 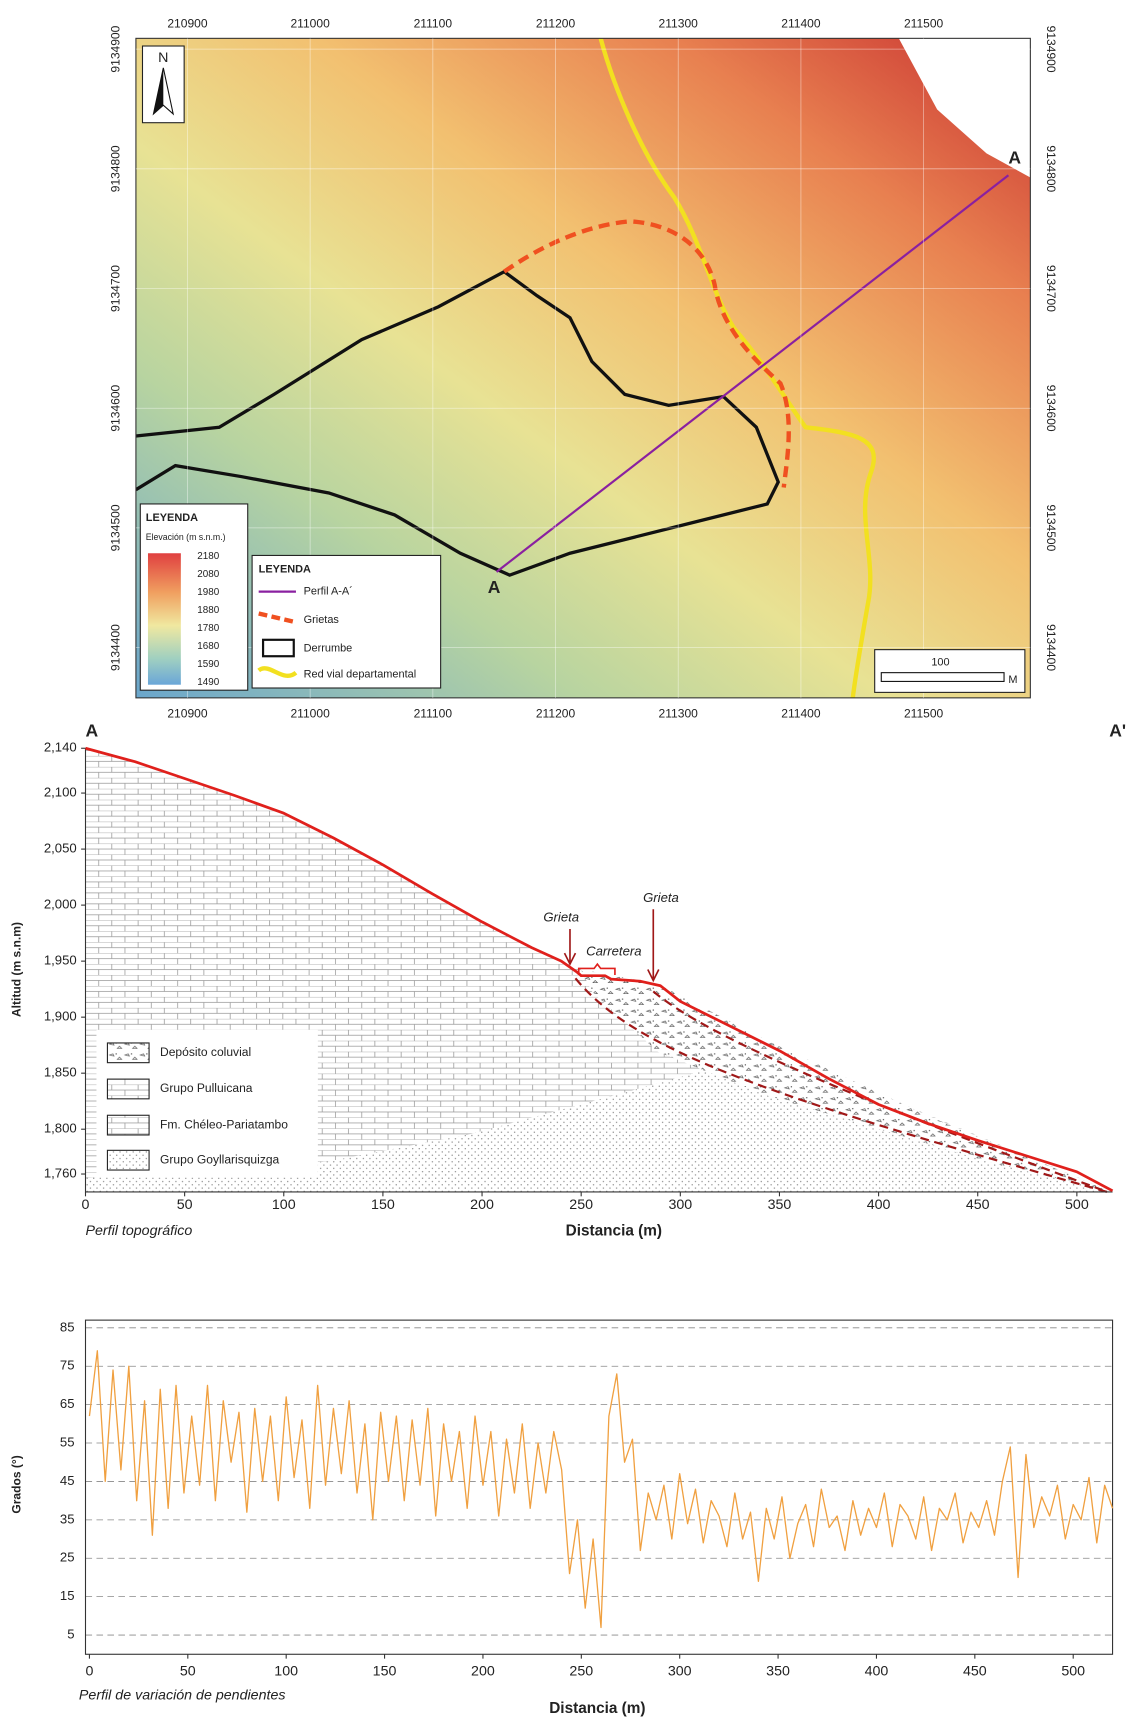 What do you see at coordinates (224, 1124) in the screenshot?
I see `legend-item: Fm. Chéleo-Pariatambo` at bounding box center [224, 1124].